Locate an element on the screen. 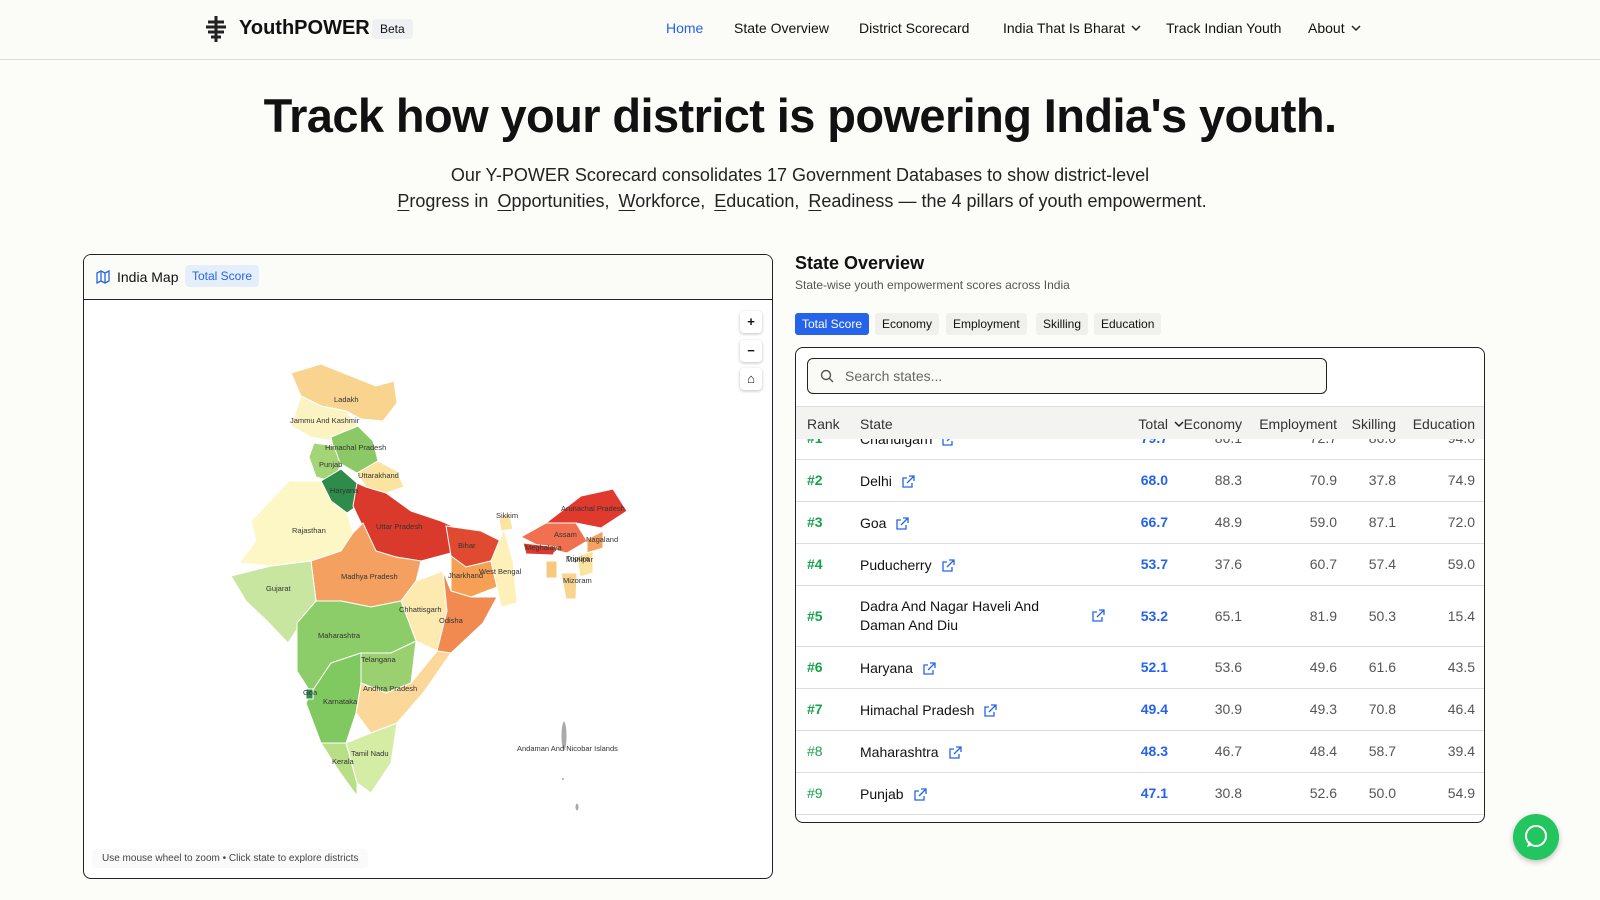 Image resolution: width=1600 pixels, height=900 pixels. table-row: #2 Delhi 68.0 88.3 70.9 37.8 74.9 is located at coordinates (1140, 481).